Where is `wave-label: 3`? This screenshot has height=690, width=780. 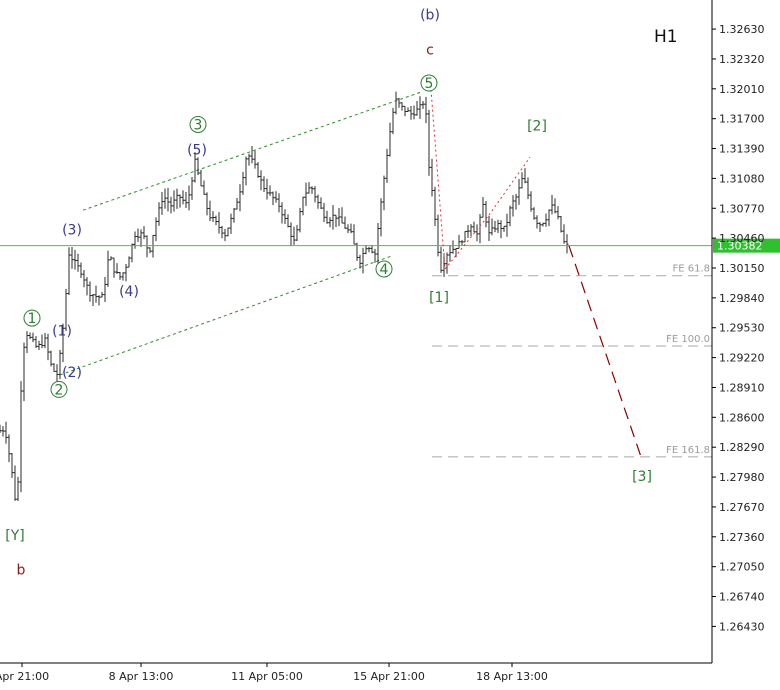 wave-label: 3 is located at coordinates (198, 124).